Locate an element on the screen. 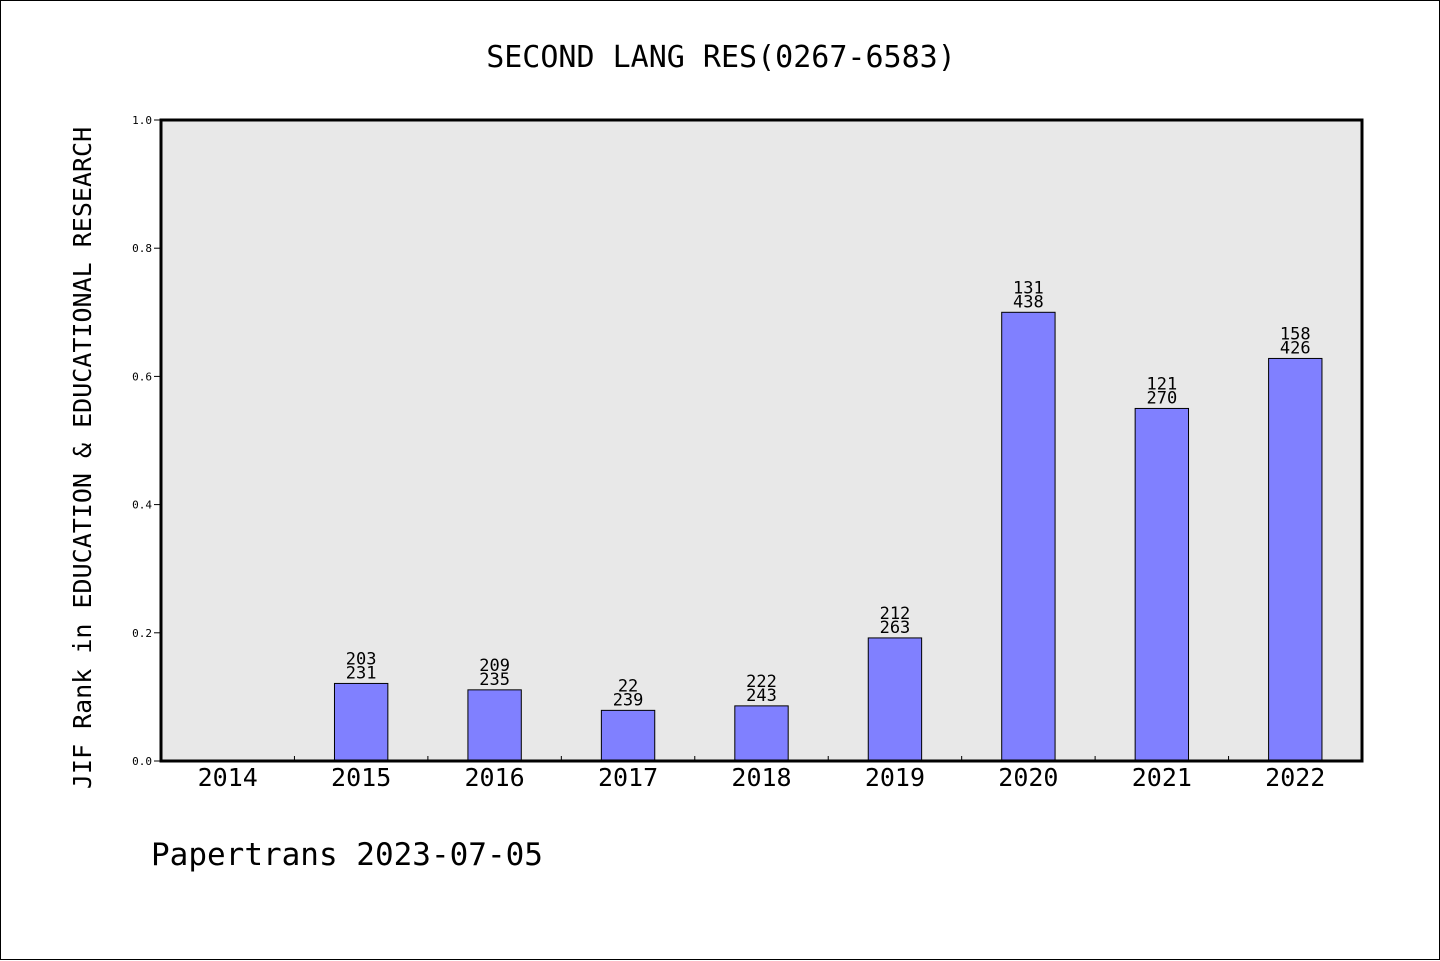 The image size is (1440, 961). bar-label-total: 239 is located at coordinates (628, 700).